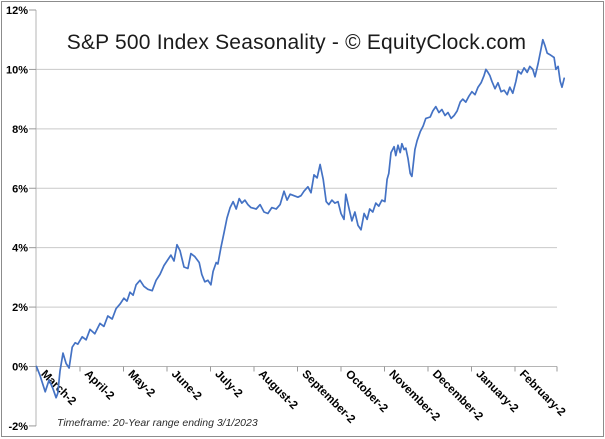 This screenshot has width=605, height=439. Describe the element at coordinates (17, 70) in the screenshot. I see `y-tick-label: 10%` at that location.